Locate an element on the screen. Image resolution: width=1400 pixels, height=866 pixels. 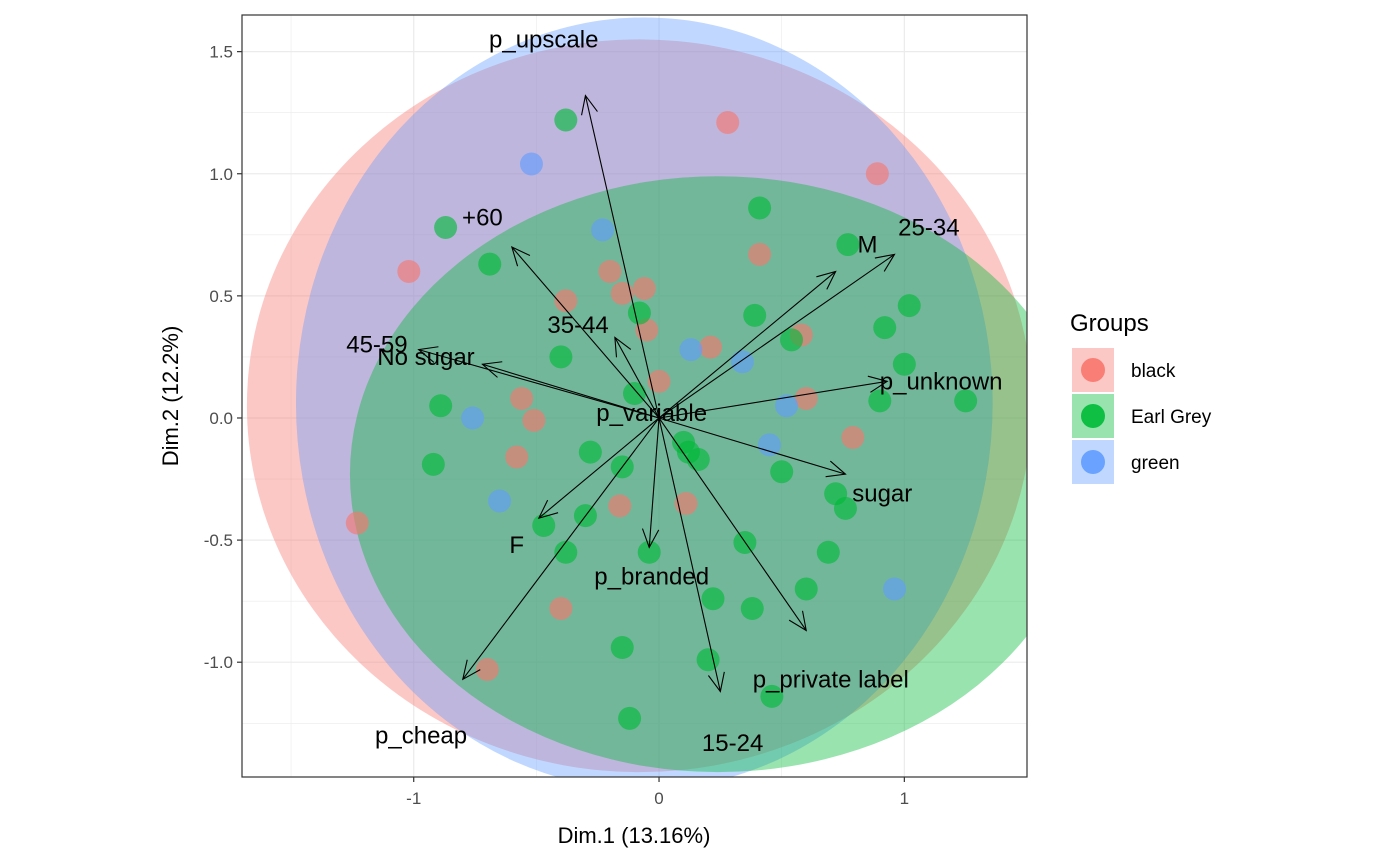
y-tick-label: 0.0 is located at coordinates (221, 418).